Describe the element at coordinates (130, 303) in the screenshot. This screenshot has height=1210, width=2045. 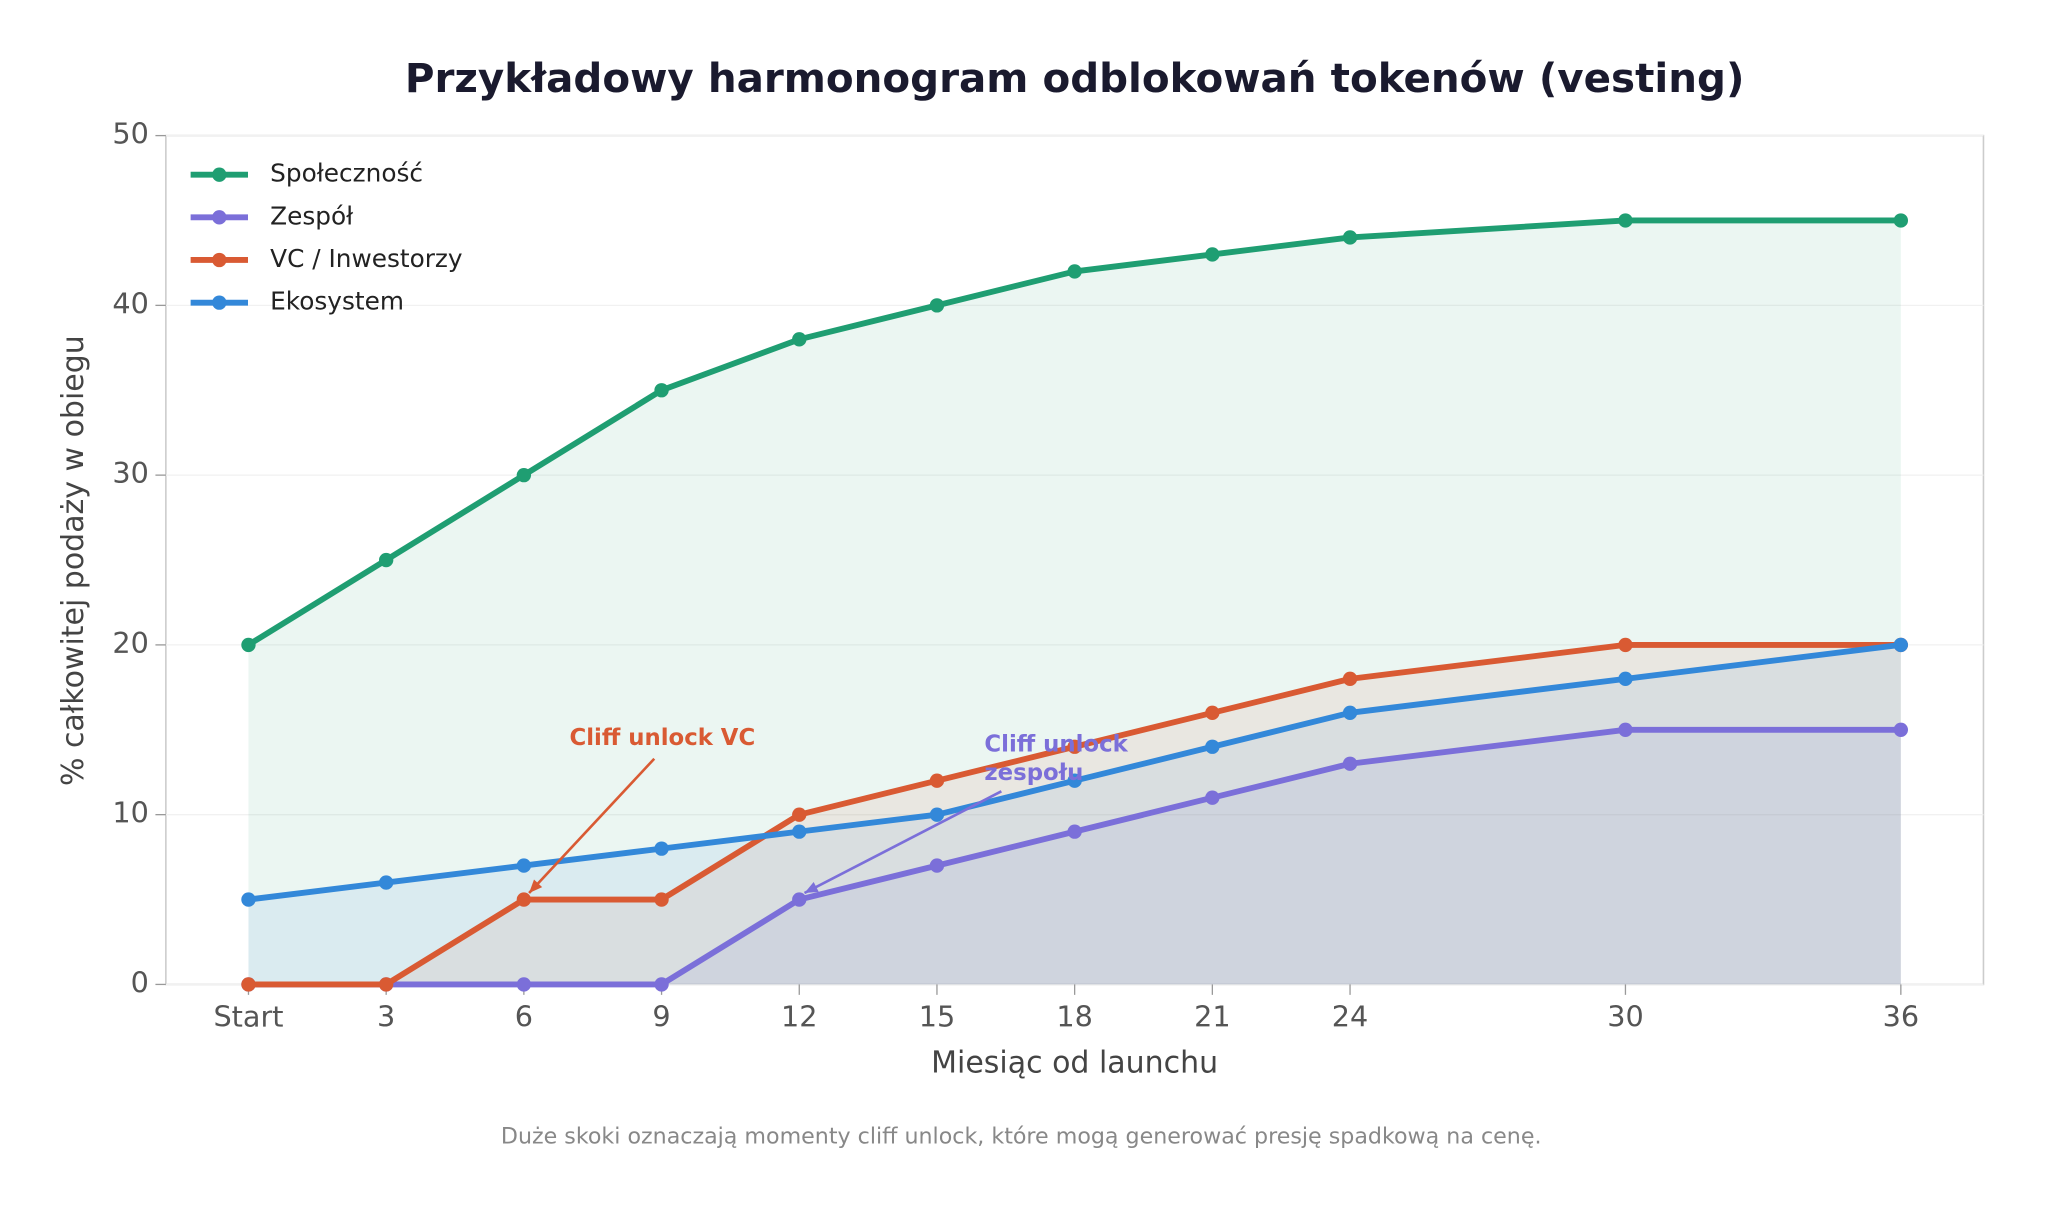
I see `y-tick-label: 40` at that location.